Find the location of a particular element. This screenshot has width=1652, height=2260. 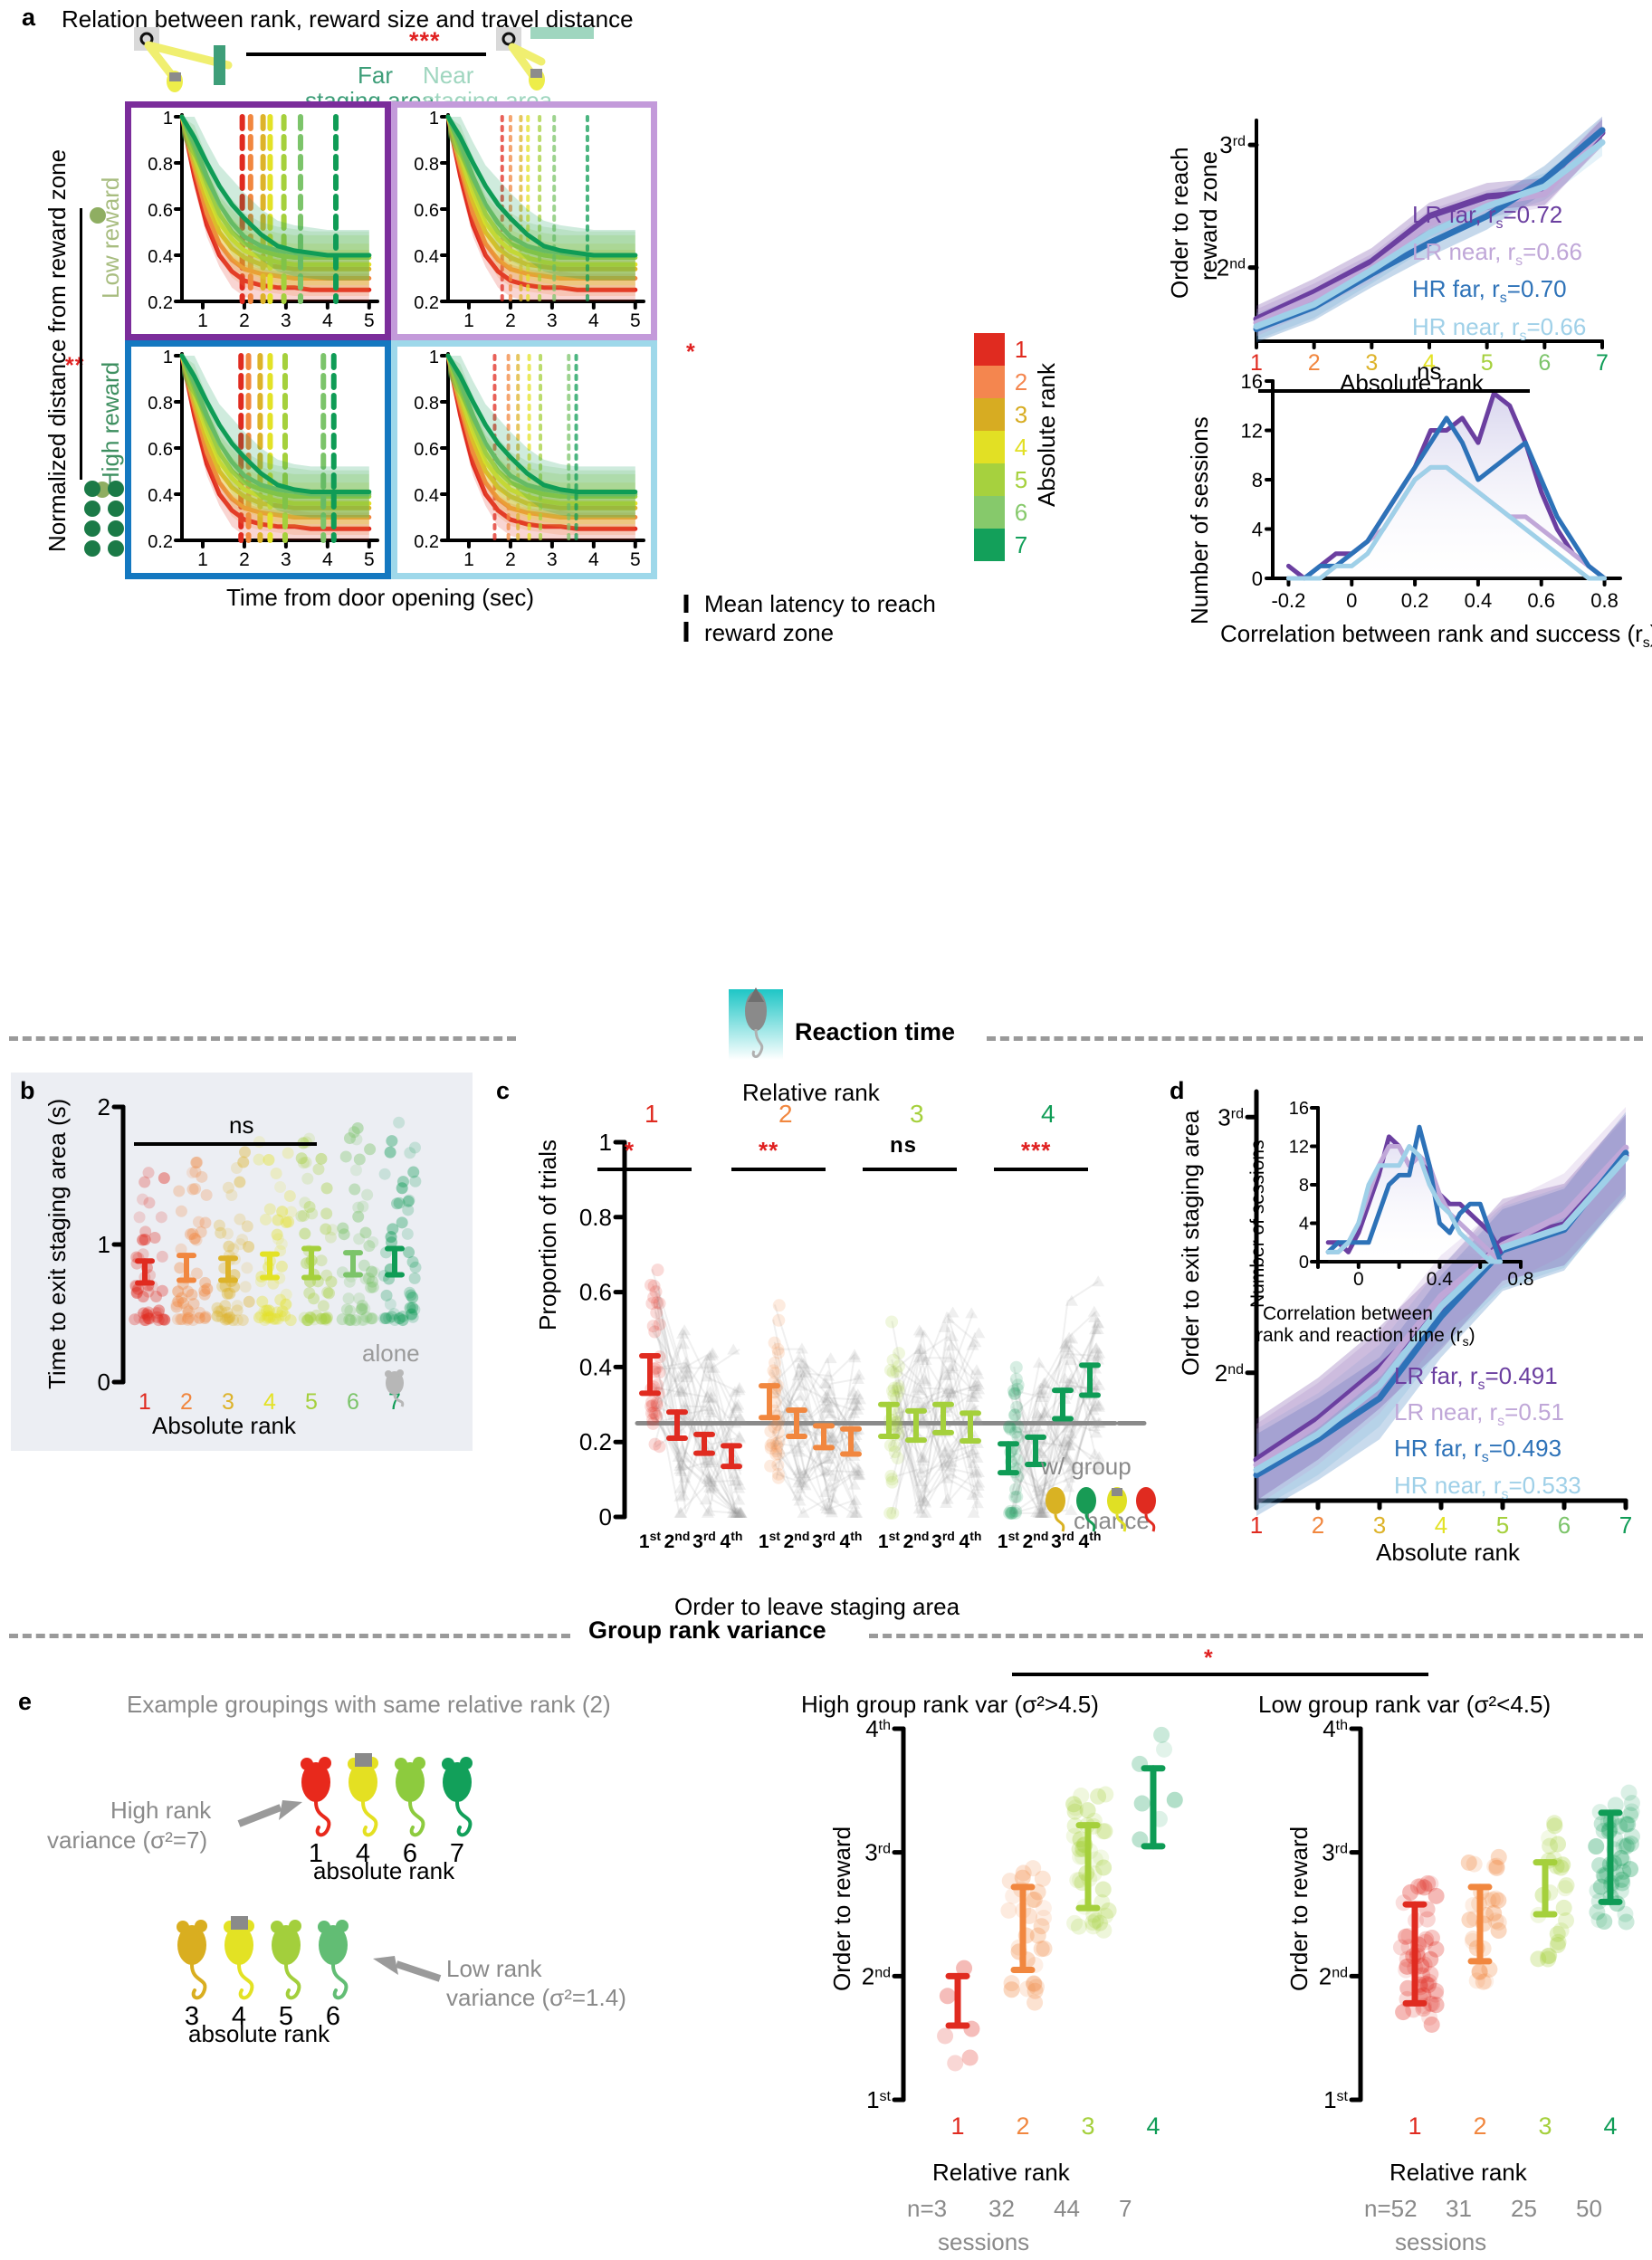

panel-d-letter: d is located at coordinates (1177, 1090).